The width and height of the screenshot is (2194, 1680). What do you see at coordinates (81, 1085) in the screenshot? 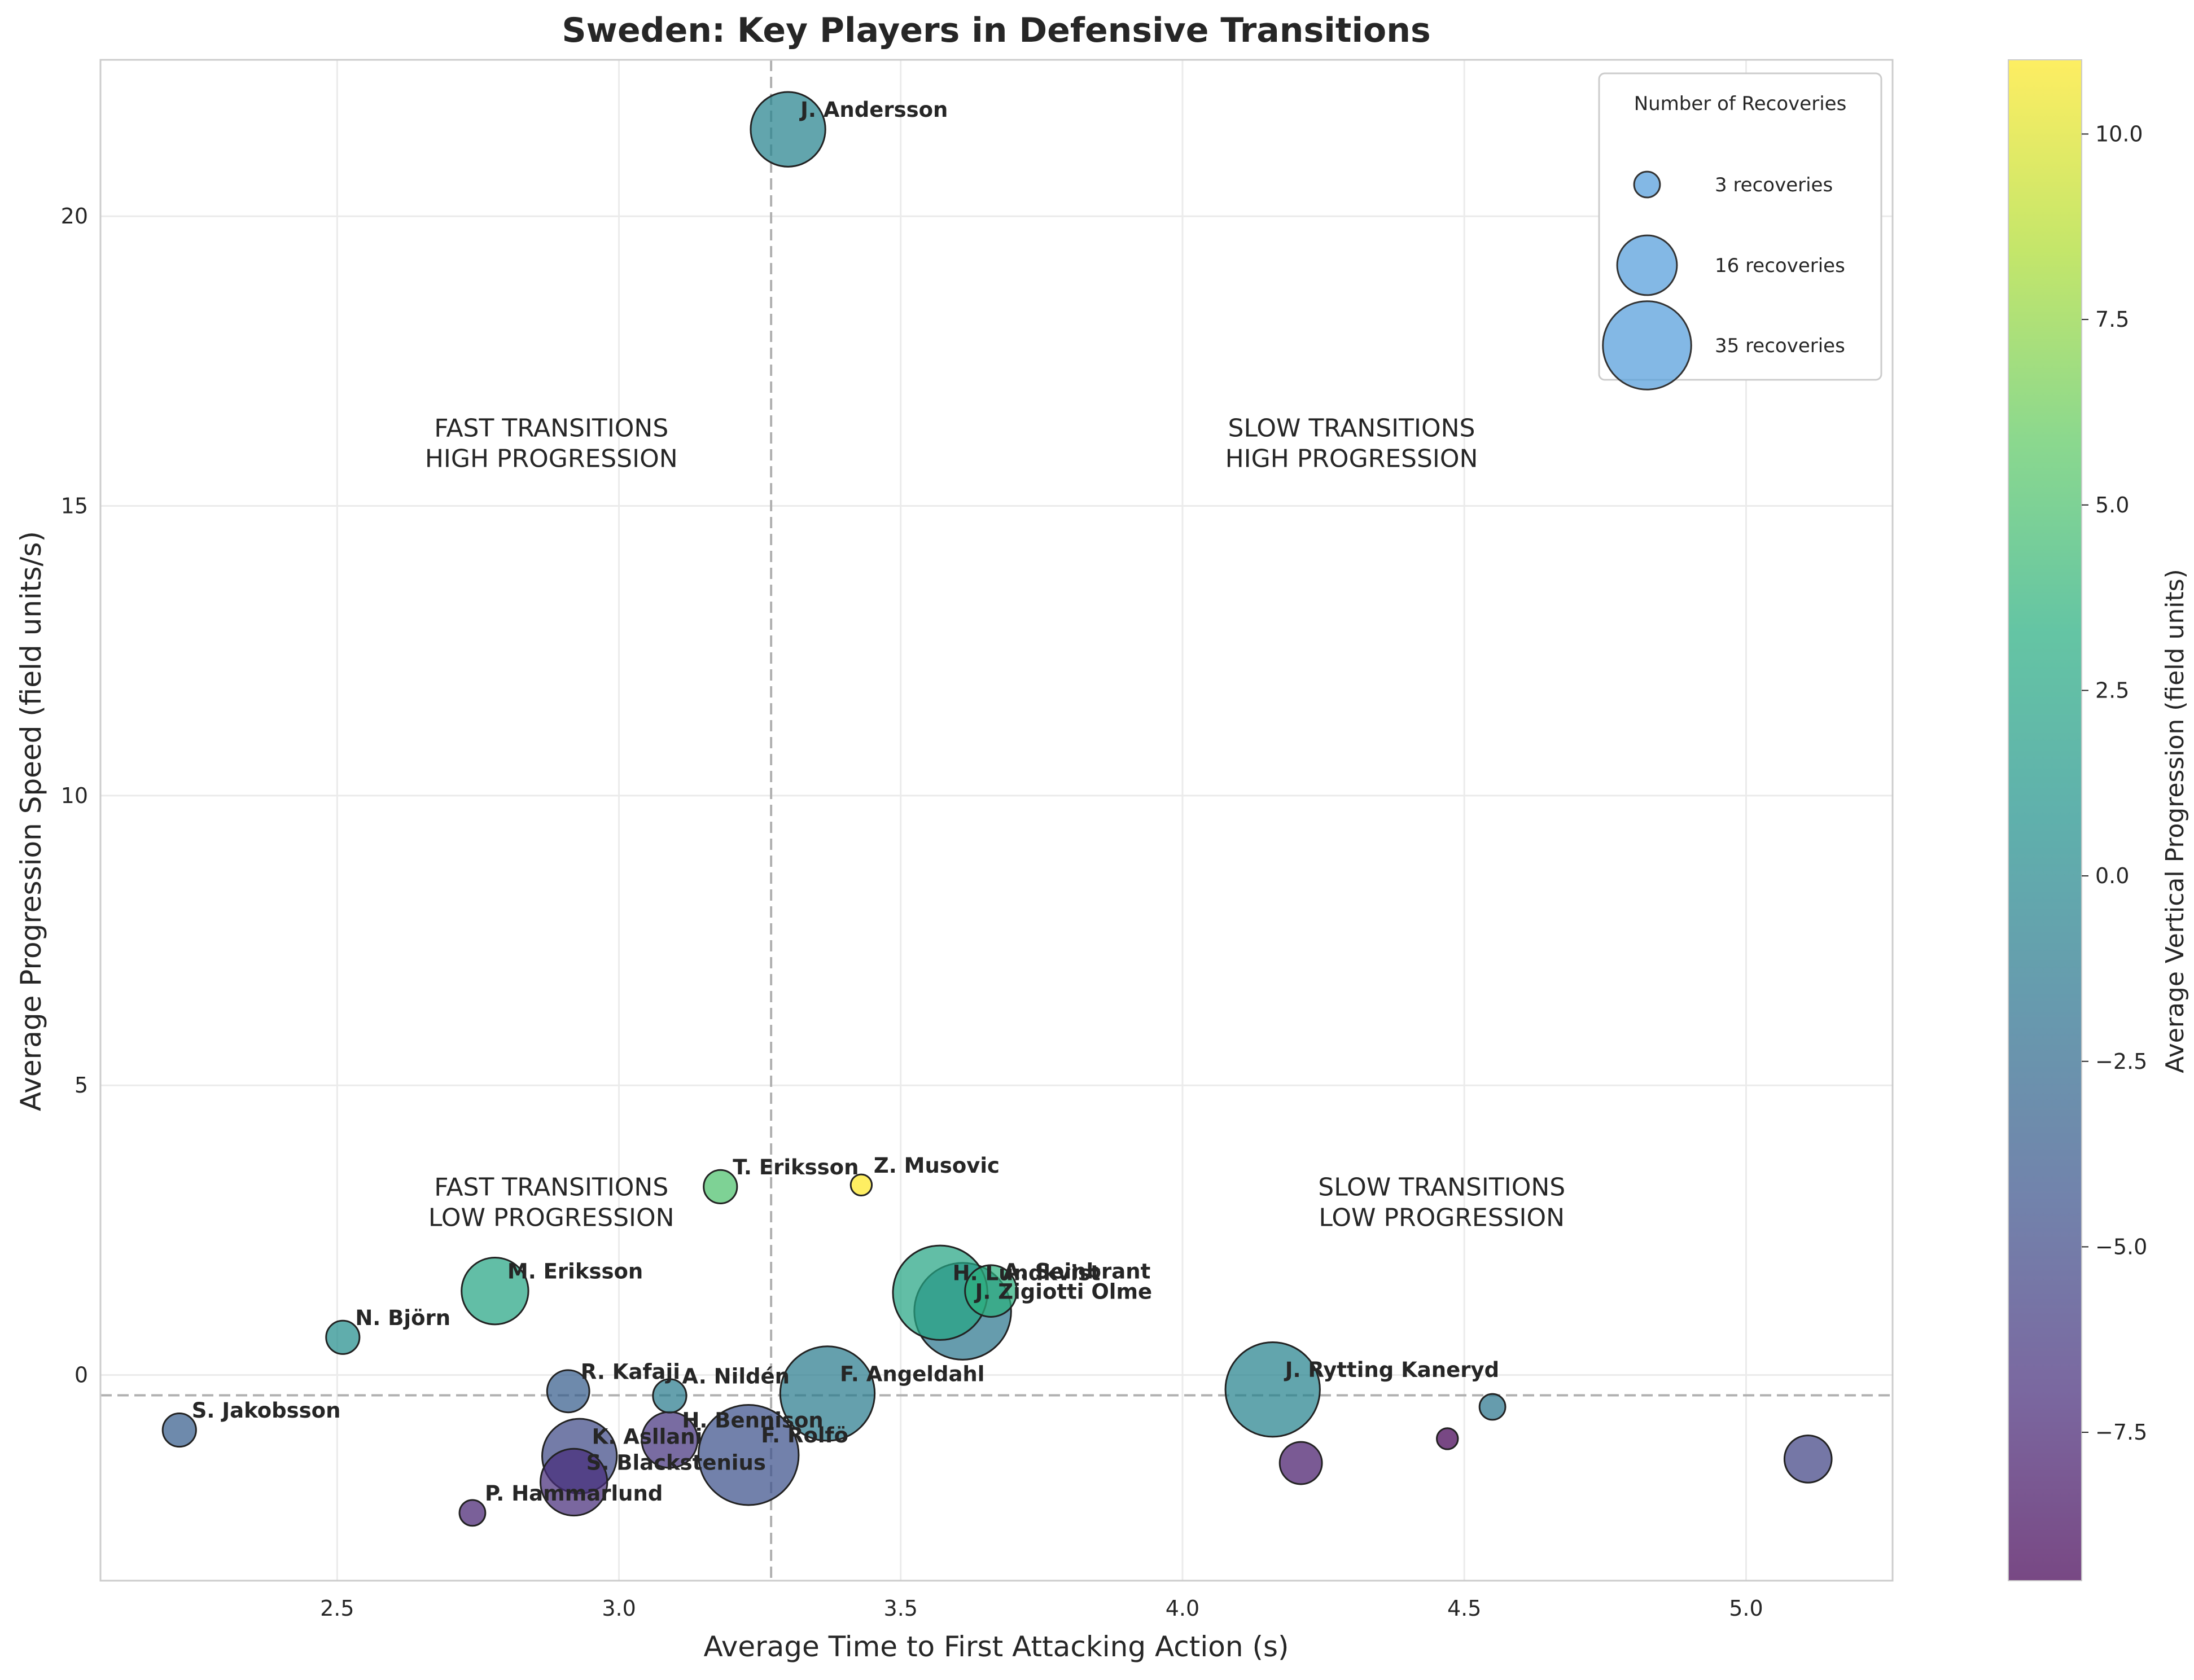
I see `y-tick-label: 5` at bounding box center [81, 1085].